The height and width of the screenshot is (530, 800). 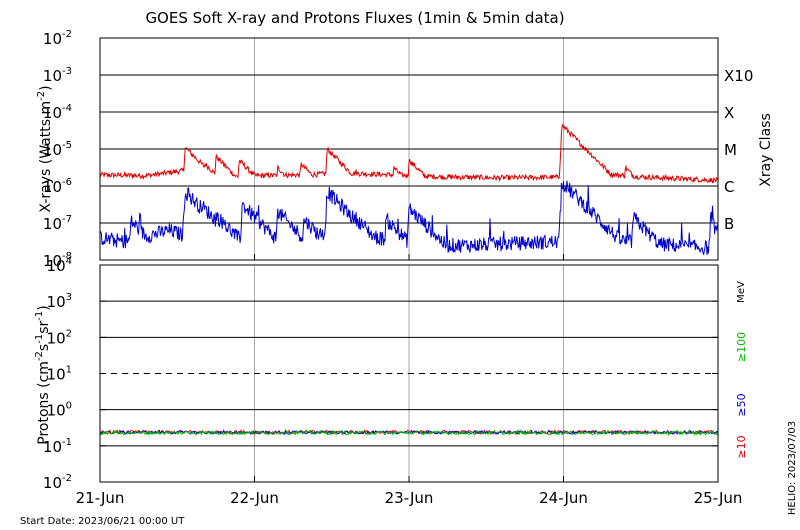 What do you see at coordinates (741, 446) in the screenshot?
I see `energy-label: ≥10` at bounding box center [741, 446].